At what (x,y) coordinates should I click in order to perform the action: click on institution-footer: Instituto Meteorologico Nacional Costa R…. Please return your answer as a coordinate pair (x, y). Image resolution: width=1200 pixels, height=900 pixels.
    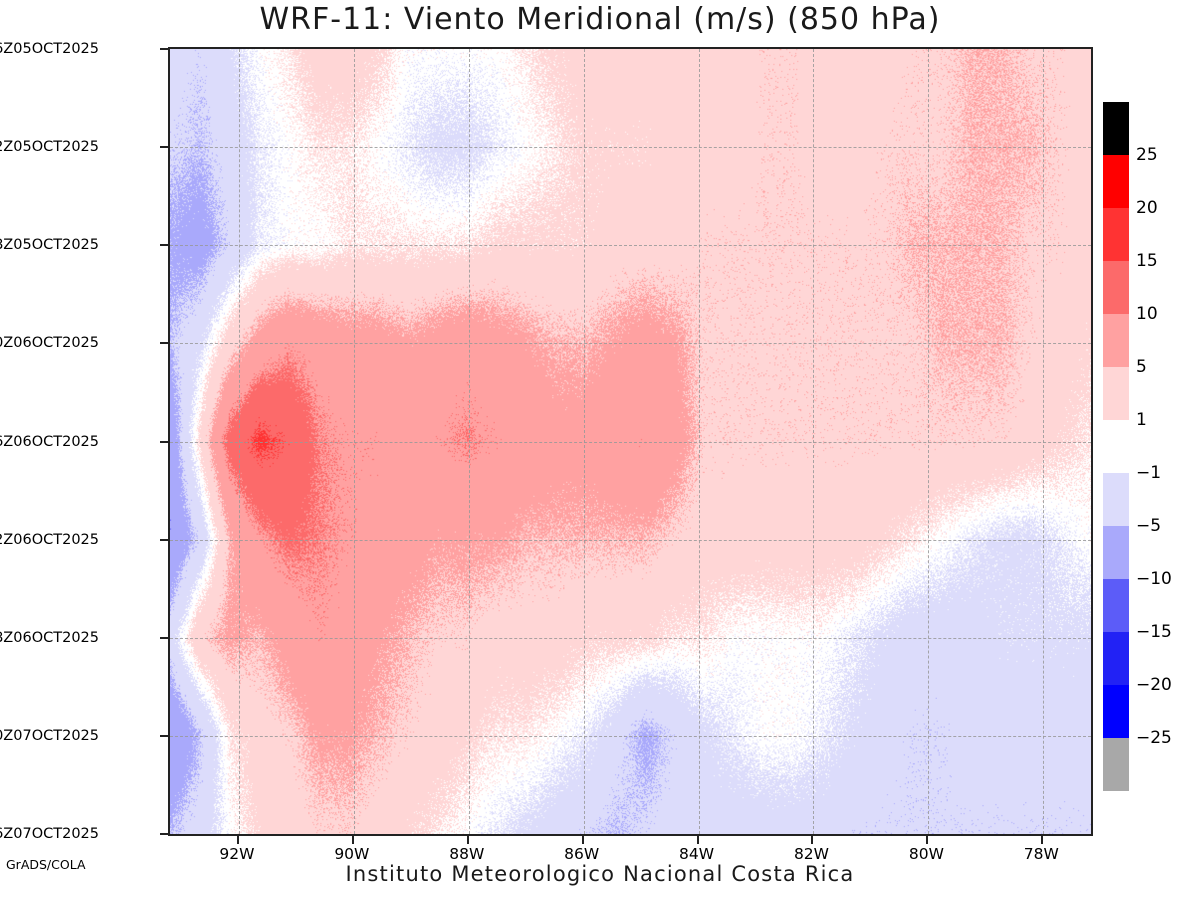
    Looking at the image, I should click on (600, 874).